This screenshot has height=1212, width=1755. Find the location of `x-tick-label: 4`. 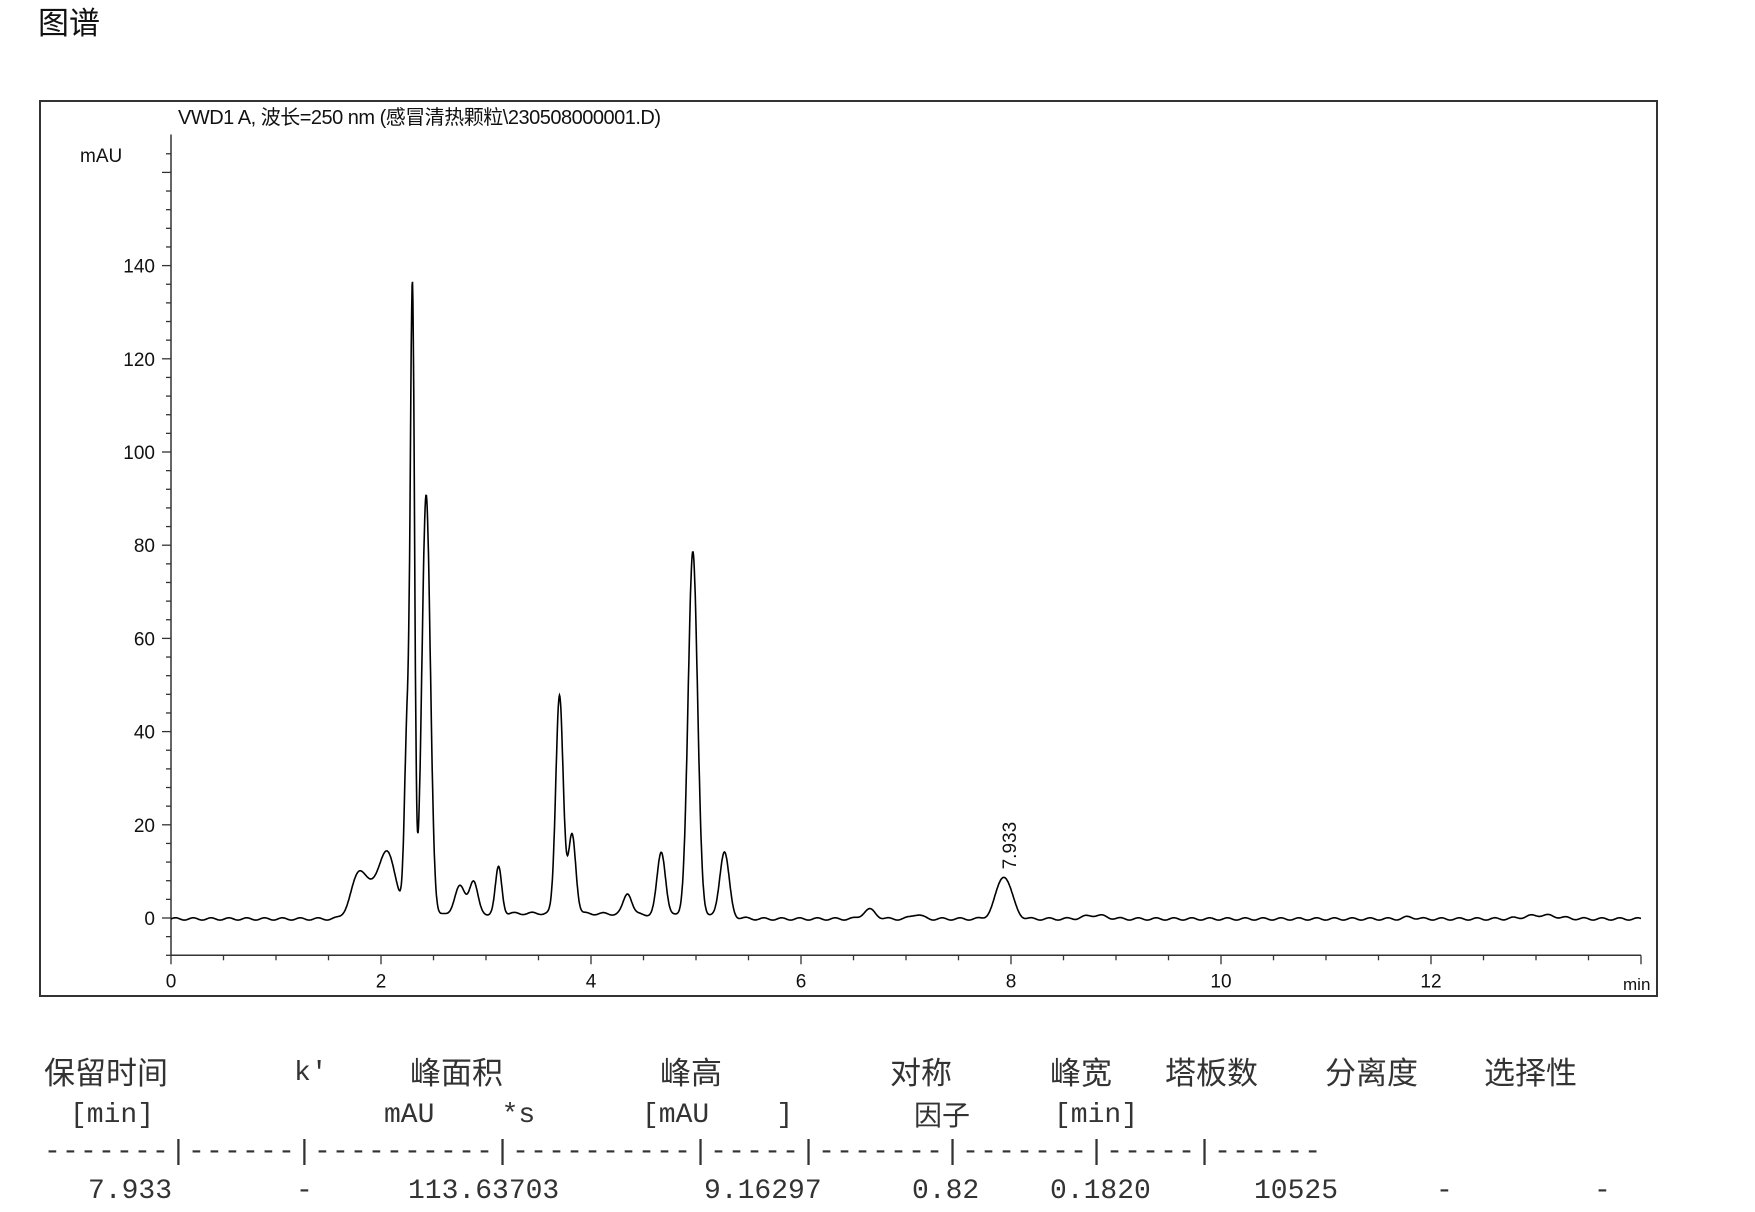

x-tick-label: 4 is located at coordinates (591, 981).